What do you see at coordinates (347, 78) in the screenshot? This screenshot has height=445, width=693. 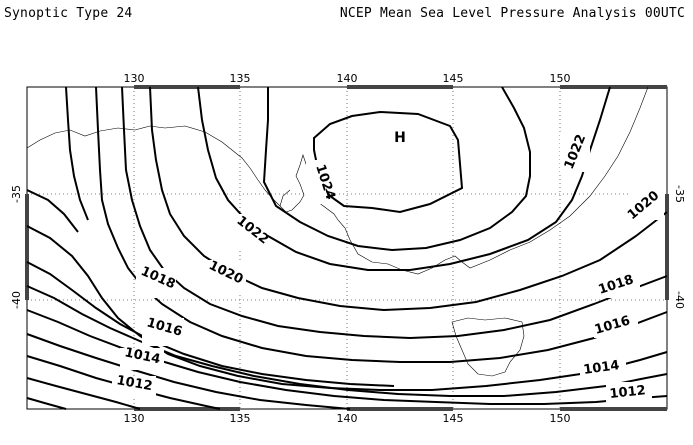 I see `lon-tick-top-140: 140` at bounding box center [347, 78].